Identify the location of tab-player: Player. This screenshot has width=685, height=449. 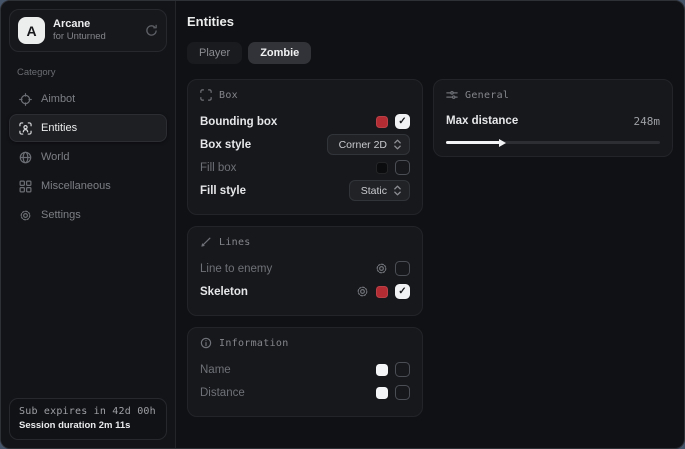
(215, 53).